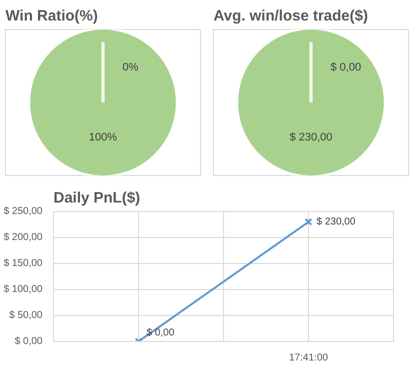 Image resolution: width=413 pixels, height=366 pixels. I want to click on y-tick-label: $ 50,00, so click(26, 315).